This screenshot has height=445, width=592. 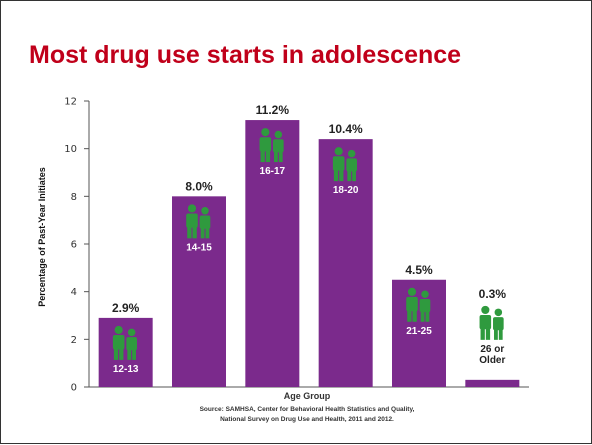 What do you see at coordinates (126, 308) in the screenshot?
I see `bar-value-label: 2.9%` at bounding box center [126, 308].